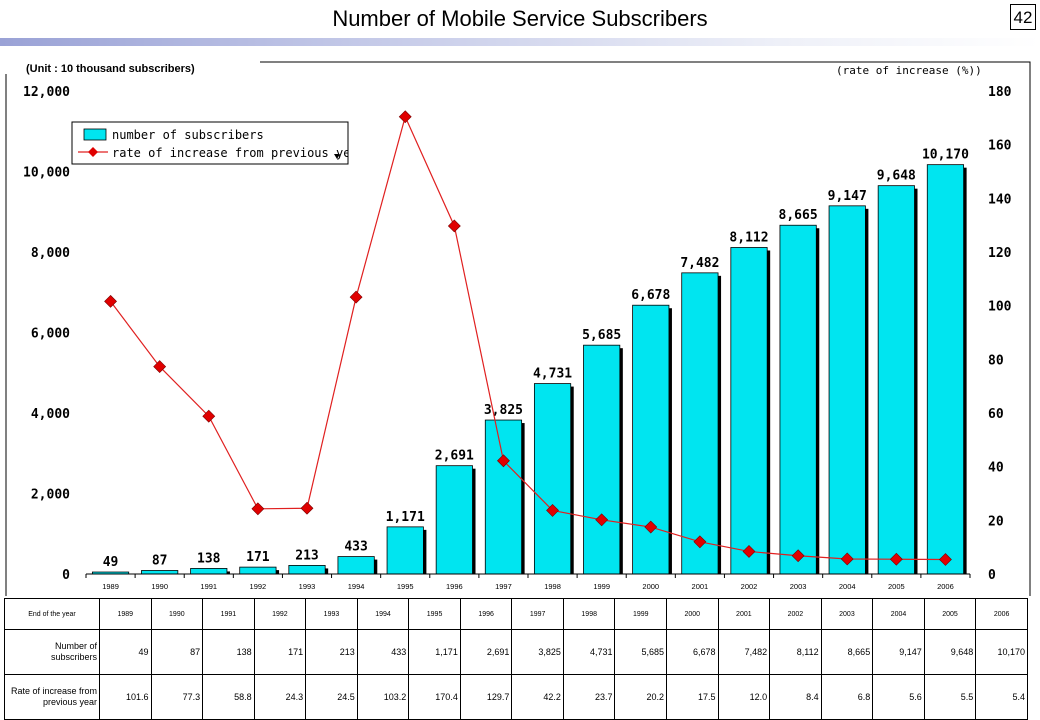 Image resolution: width=1040 pixels, height=720 pixels. I want to click on year-cell: 1990, so click(177, 614).